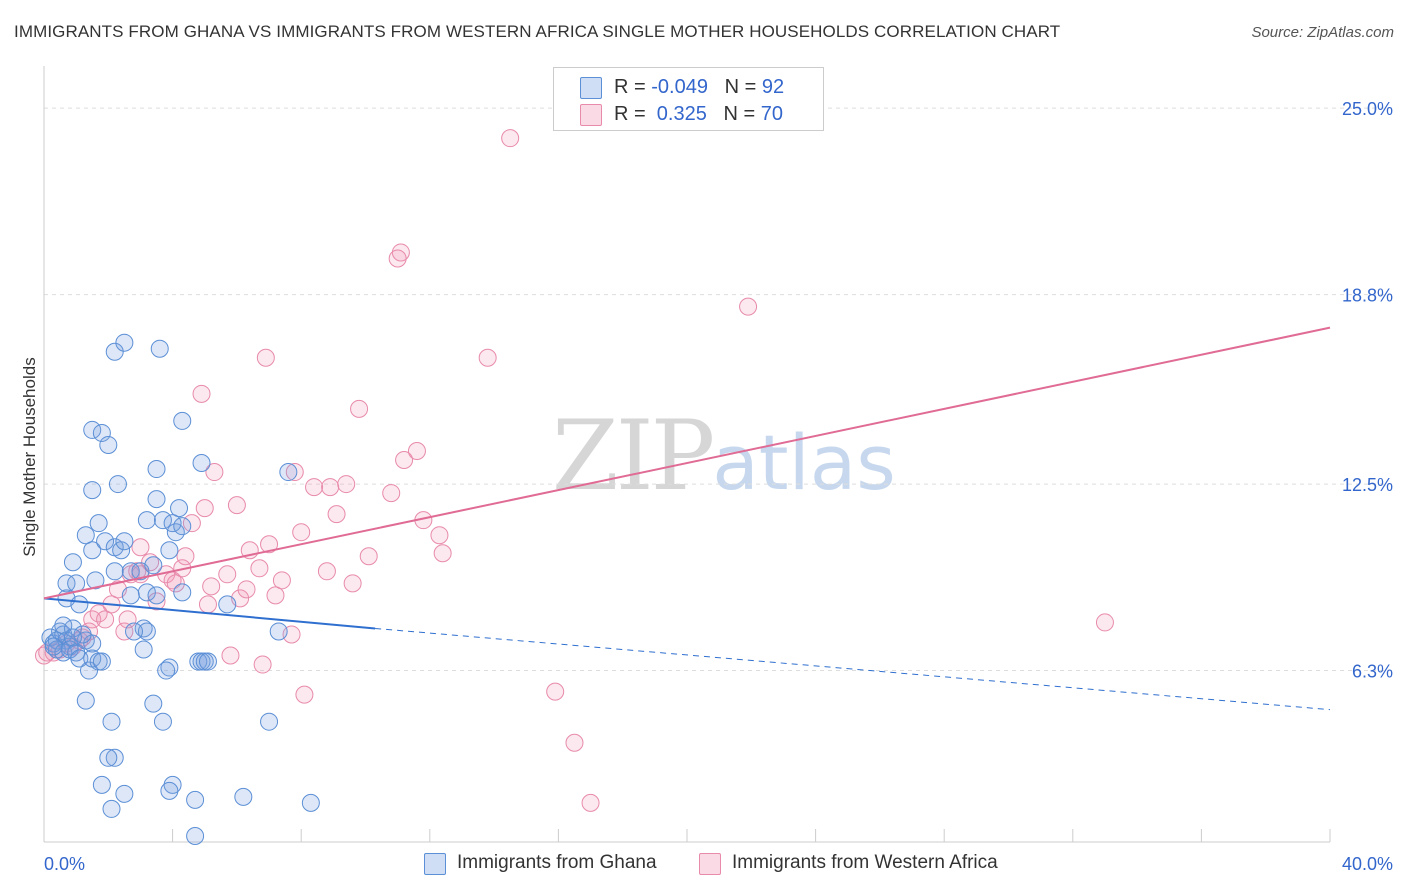 The image size is (1406, 892). I want to click on legend-n-value-western-africa: 70, so click(772, 114).